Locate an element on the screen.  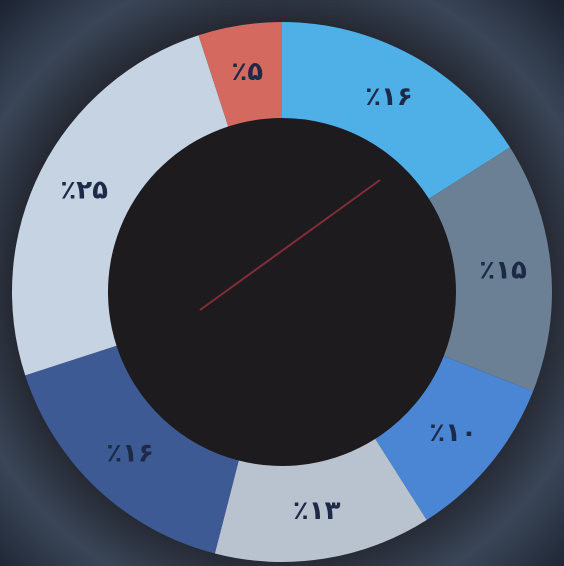
data-label: ٪۱۳ is located at coordinates (317, 511).